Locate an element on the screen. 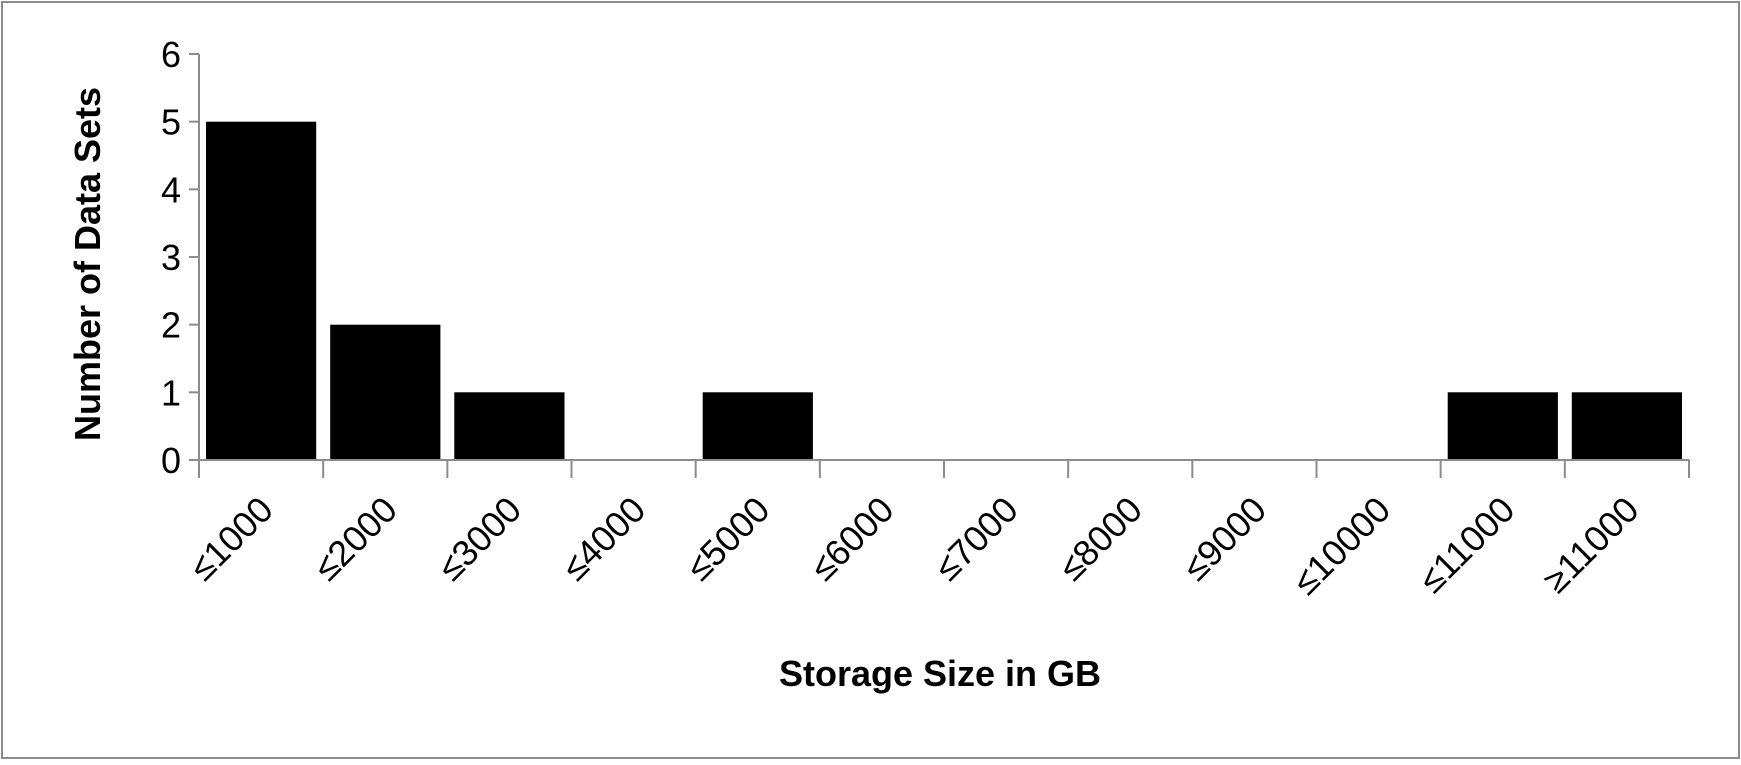 Image resolution: width=1741 pixels, height=765 pixels. x-axis-title: Storage Size in GB is located at coordinates (940, 673).